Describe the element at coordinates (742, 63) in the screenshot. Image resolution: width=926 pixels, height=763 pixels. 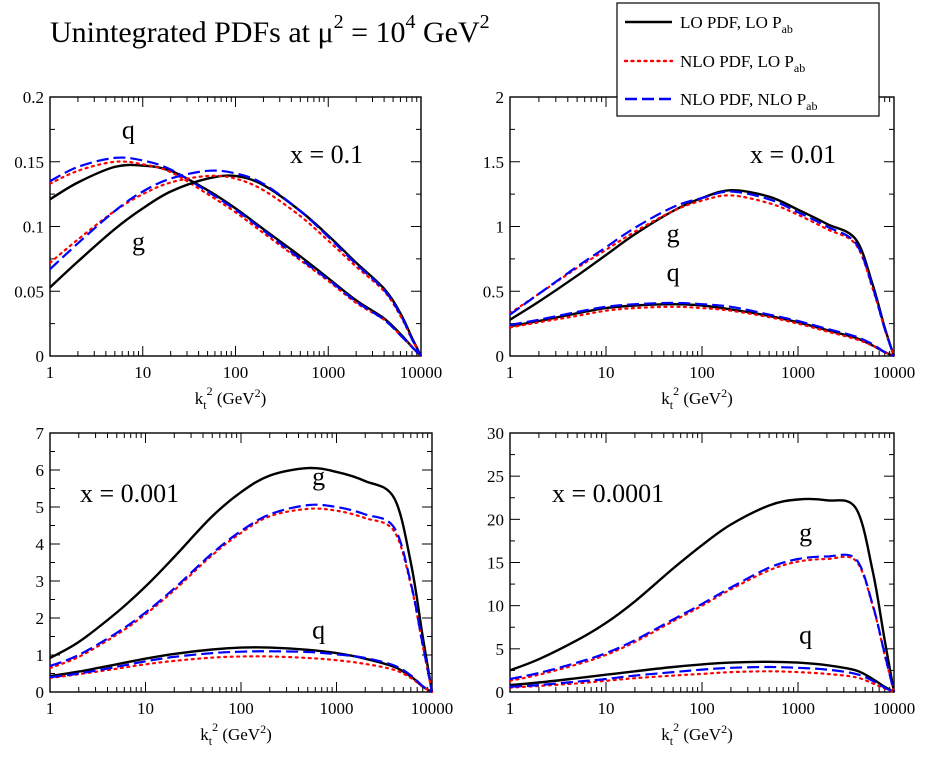
I see `legend-entry-nlo-lo: NLO PDF, LO Pab` at that location.